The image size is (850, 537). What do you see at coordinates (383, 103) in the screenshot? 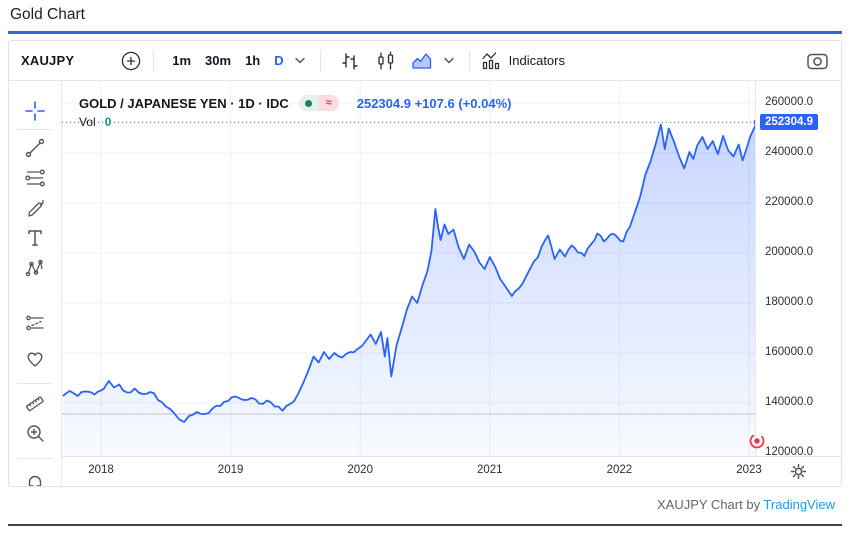
I see `last-price: 252304.9` at bounding box center [383, 103].